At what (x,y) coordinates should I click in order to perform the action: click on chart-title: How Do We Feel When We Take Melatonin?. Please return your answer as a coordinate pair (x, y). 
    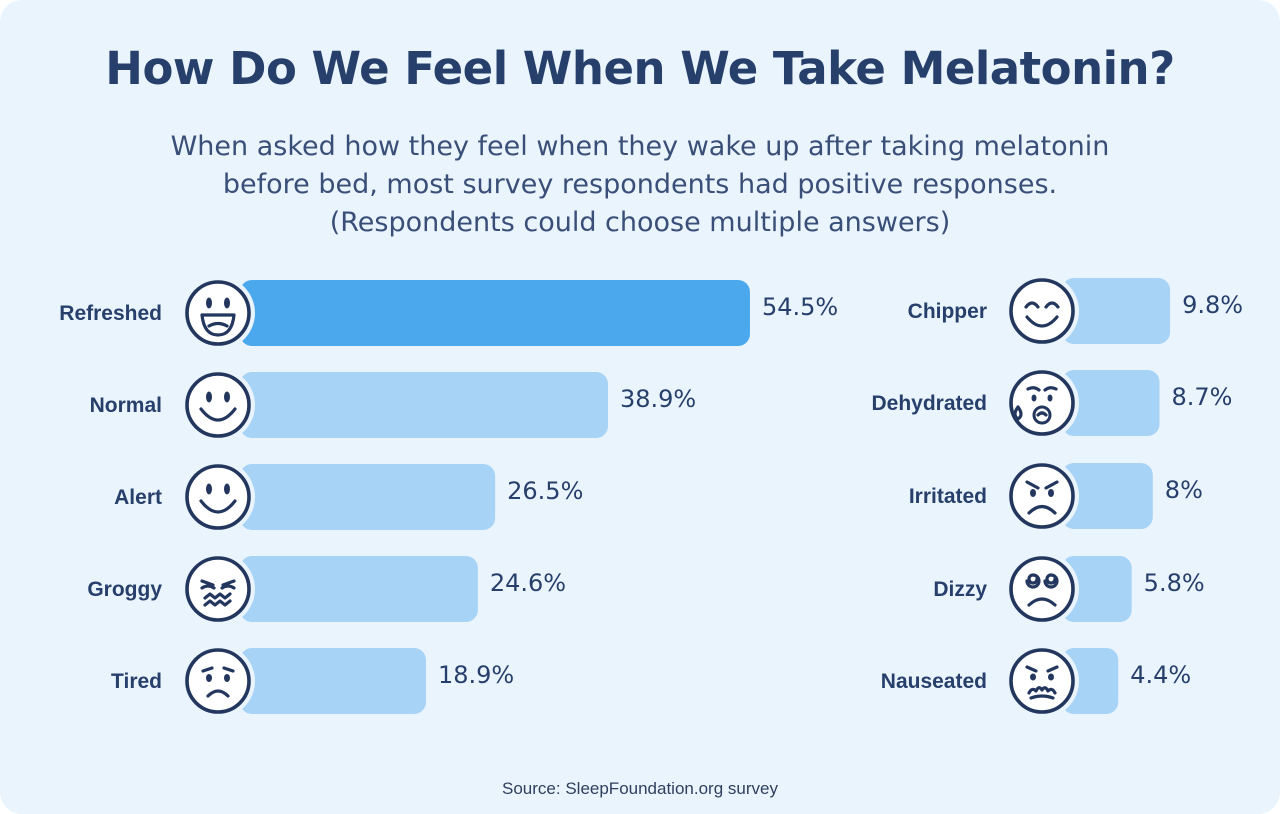
    Looking at the image, I should click on (640, 68).